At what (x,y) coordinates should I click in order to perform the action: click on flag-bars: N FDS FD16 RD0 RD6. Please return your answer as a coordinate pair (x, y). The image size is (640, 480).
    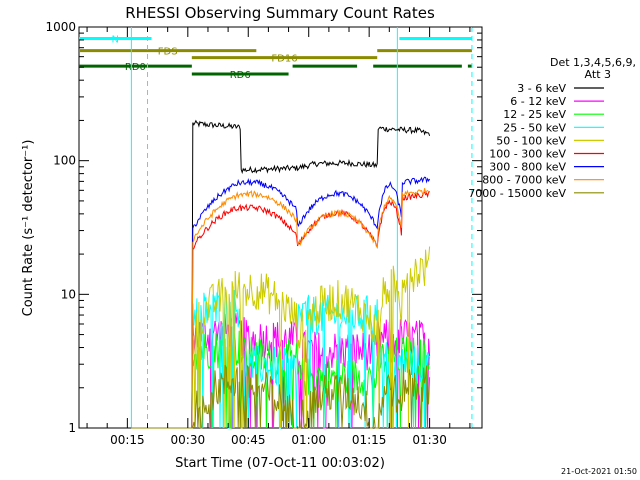
    Looking at the image, I should click on (275, 58).